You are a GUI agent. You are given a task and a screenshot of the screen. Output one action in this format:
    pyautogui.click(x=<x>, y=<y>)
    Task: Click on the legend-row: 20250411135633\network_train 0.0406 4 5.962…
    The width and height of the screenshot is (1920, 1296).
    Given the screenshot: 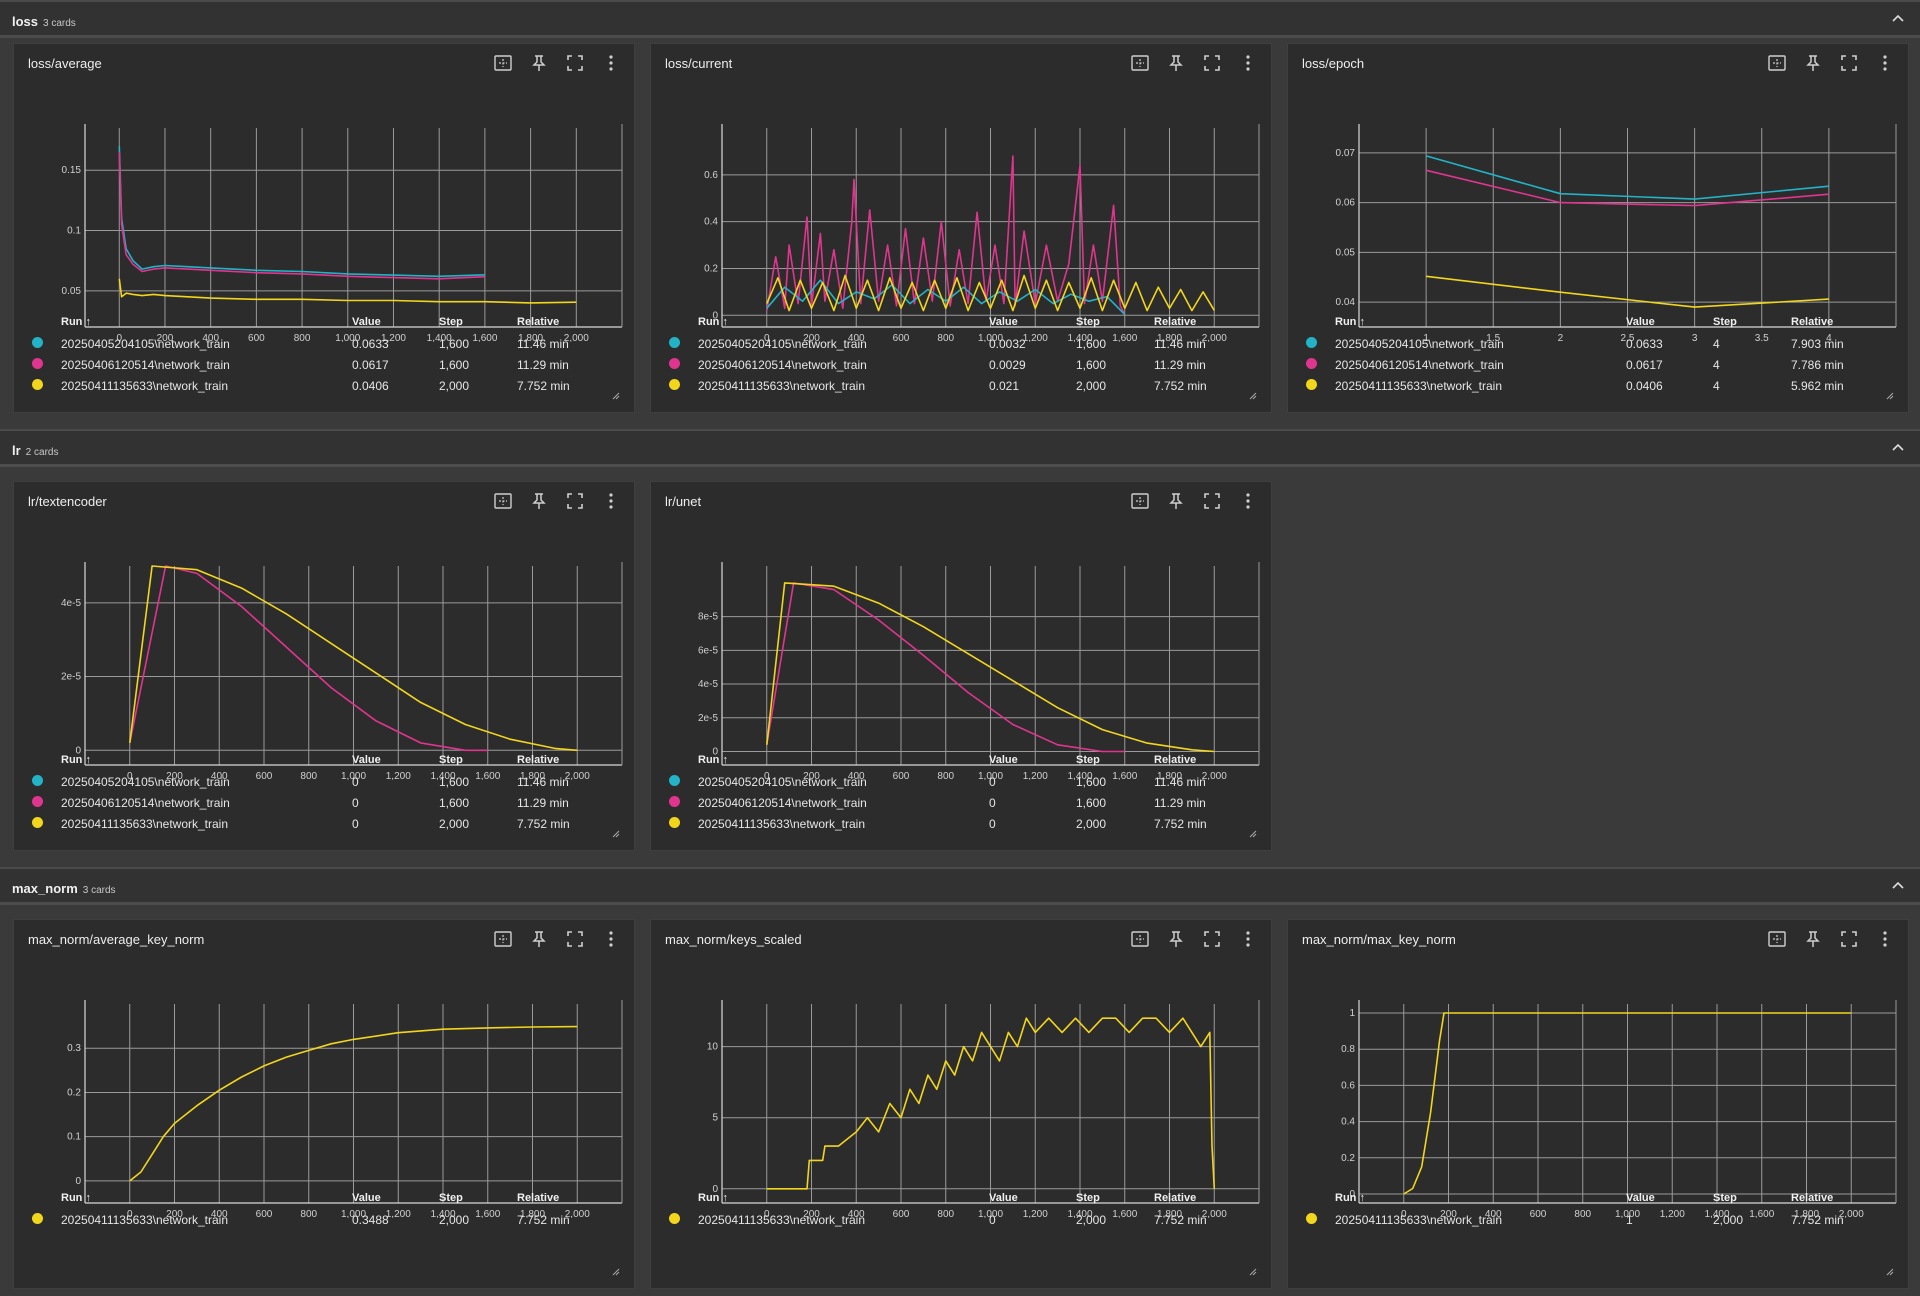 What is the action you would take?
    pyautogui.click(x=1599, y=387)
    